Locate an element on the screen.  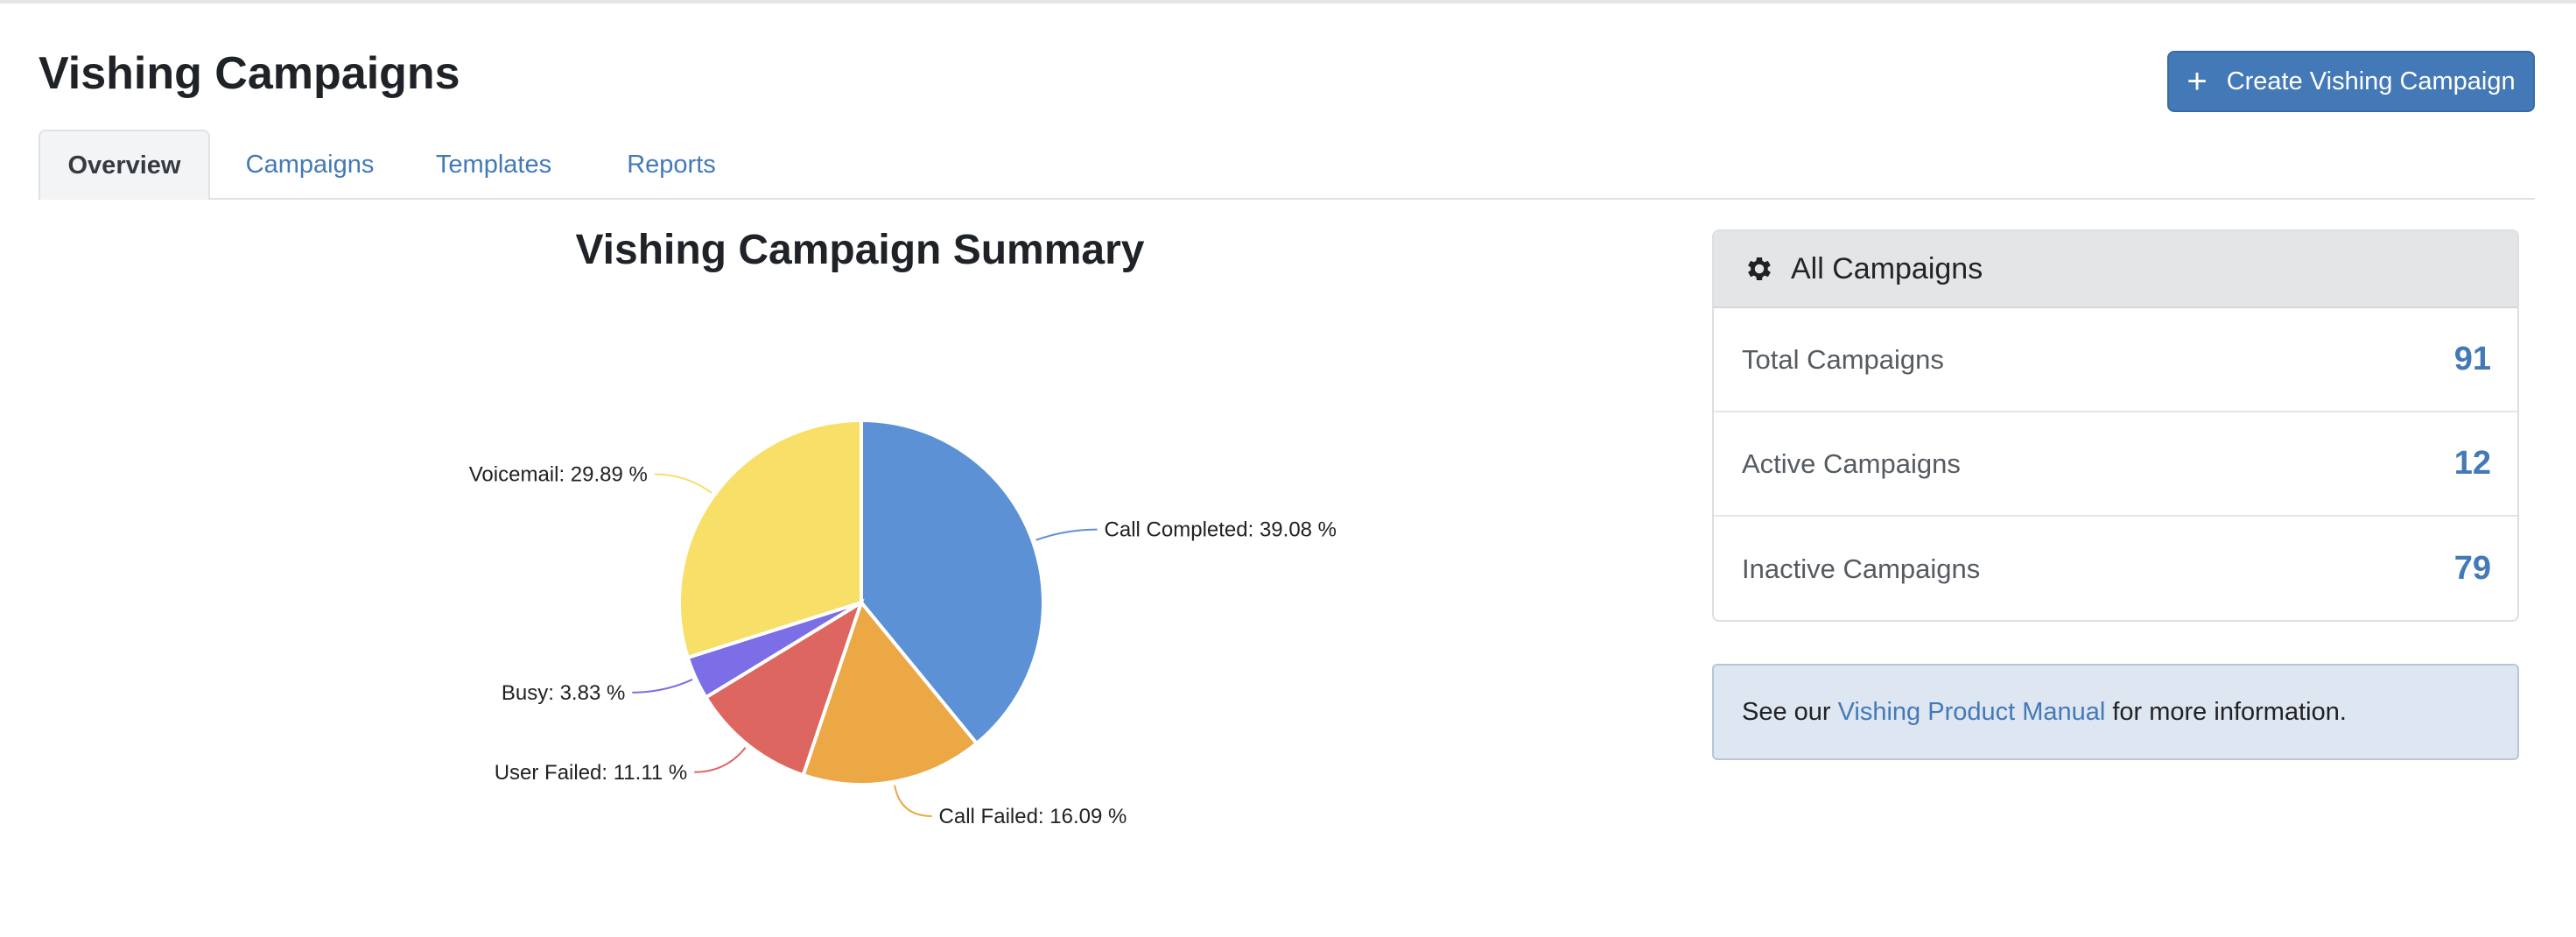
stat-value: 12 is located at coordinates (2472, 463).